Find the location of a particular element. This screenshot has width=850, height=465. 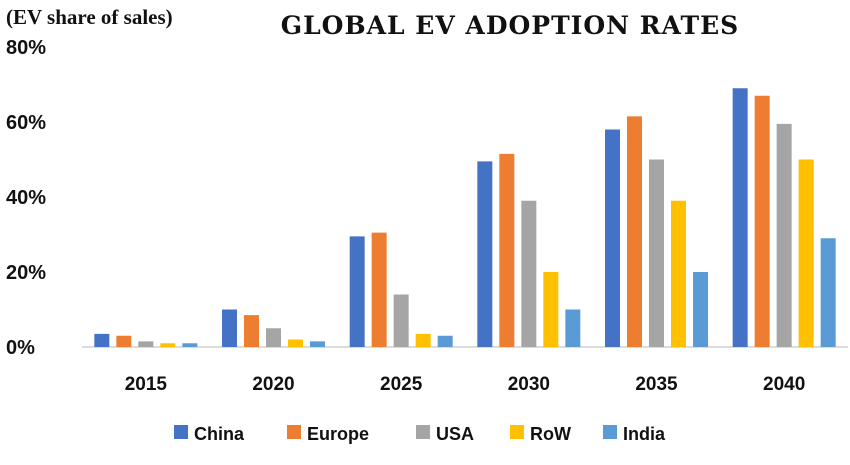

bar-usa-2035 is located at coordinates (656, 253).